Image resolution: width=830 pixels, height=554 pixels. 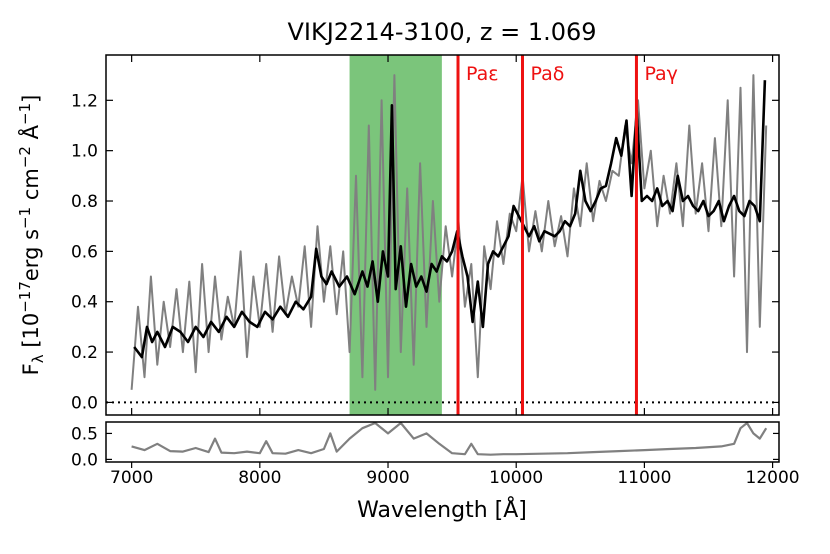 What do you see at coordinates (25, 218) in the screenshot?
I see `y-label-exp2: −1` at bounding box center [25, 218].